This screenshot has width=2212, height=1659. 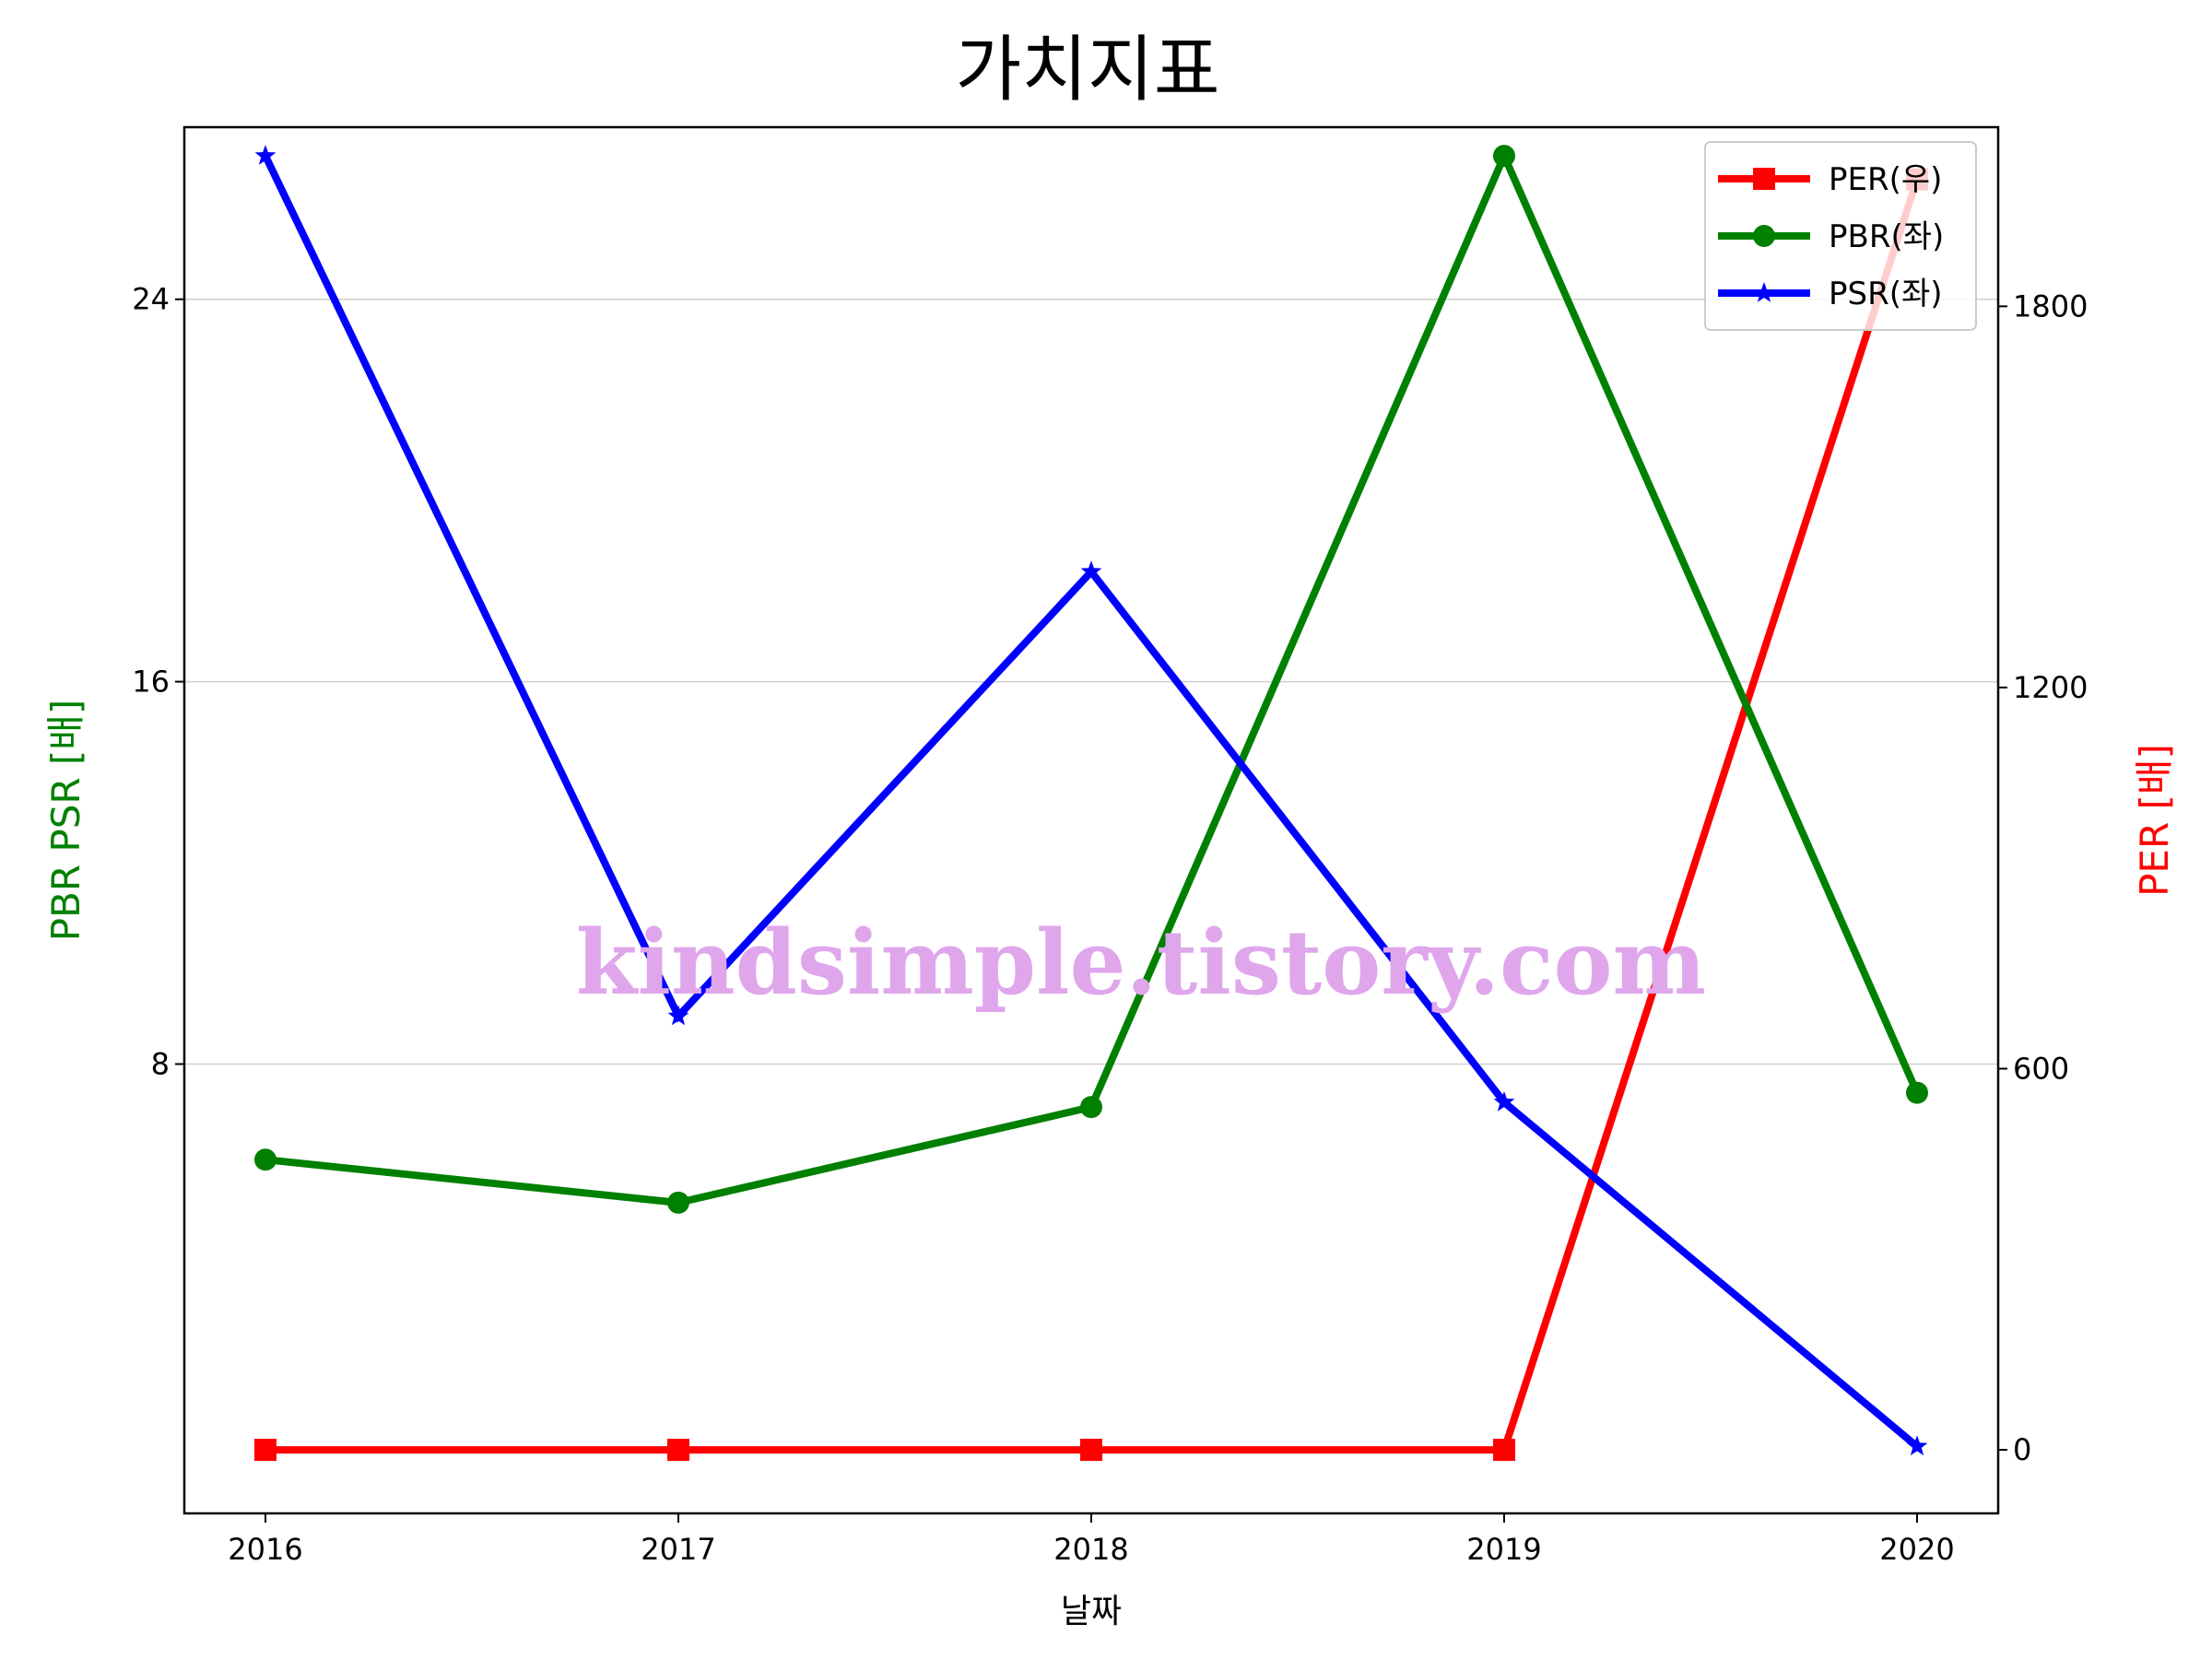 I want to click on y-axis-left: 8 16 24, so click(x=158, y=681).